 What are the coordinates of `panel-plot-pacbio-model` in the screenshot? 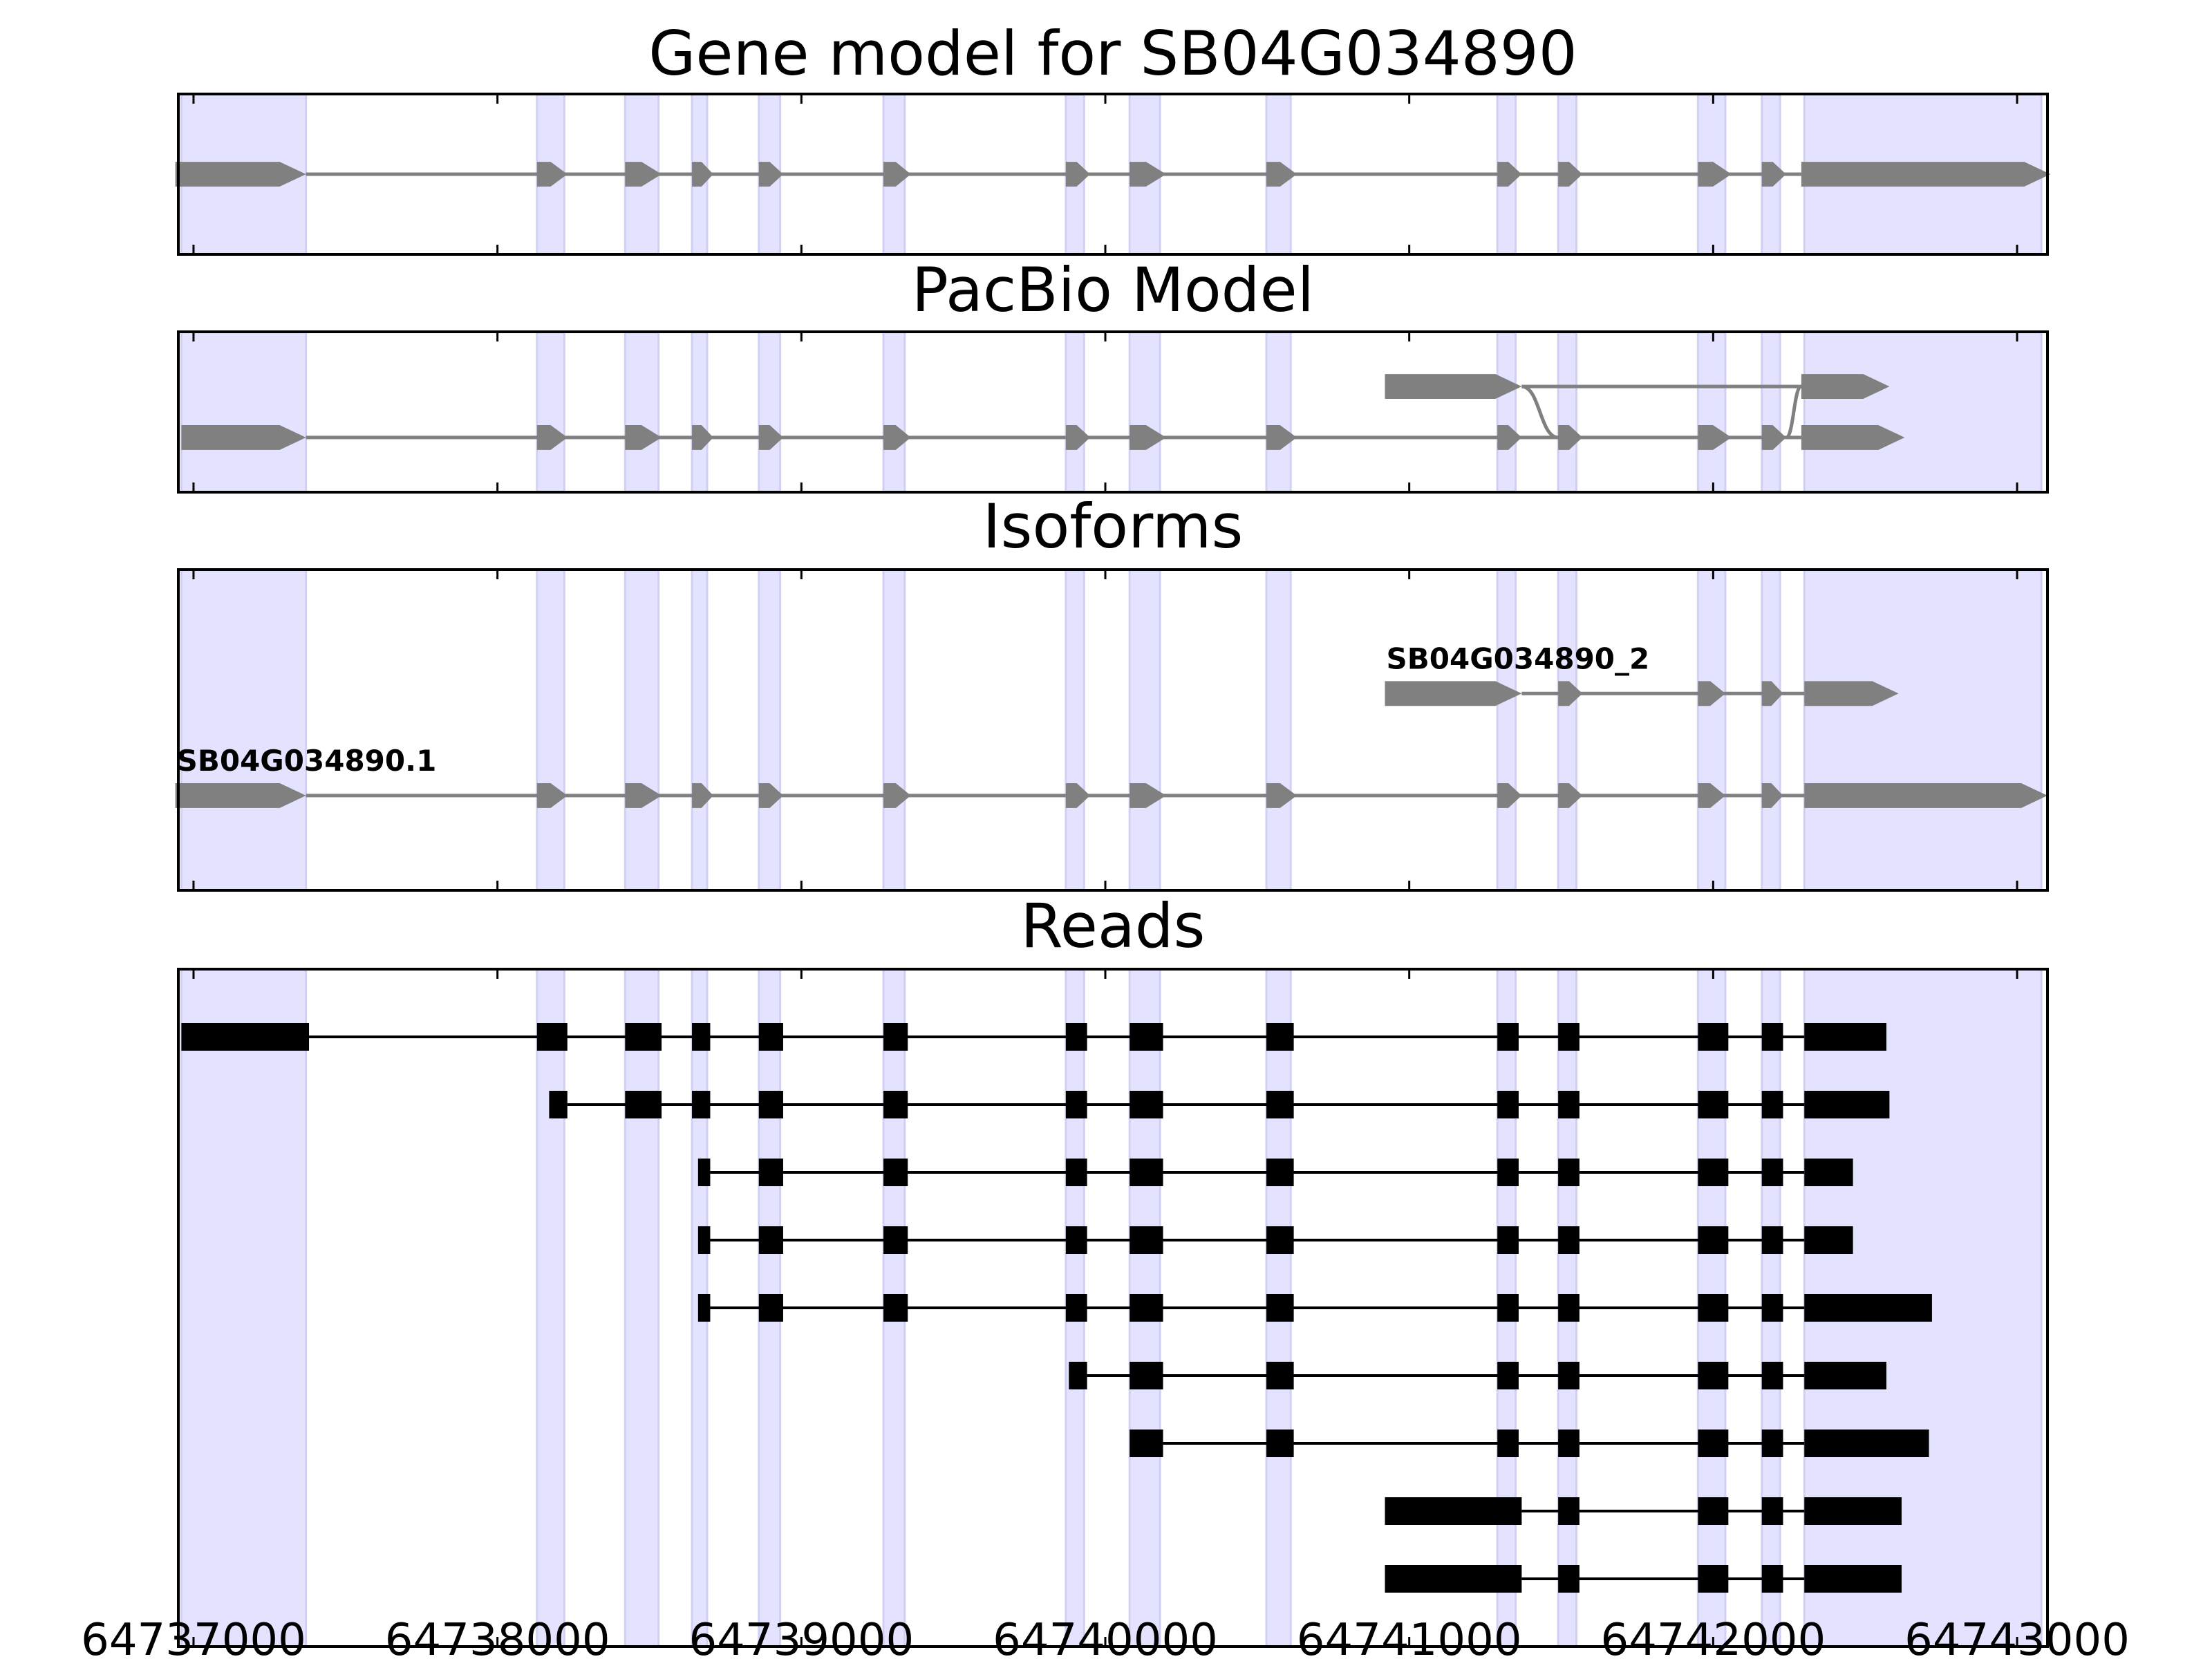 It's located at (1113, 412).